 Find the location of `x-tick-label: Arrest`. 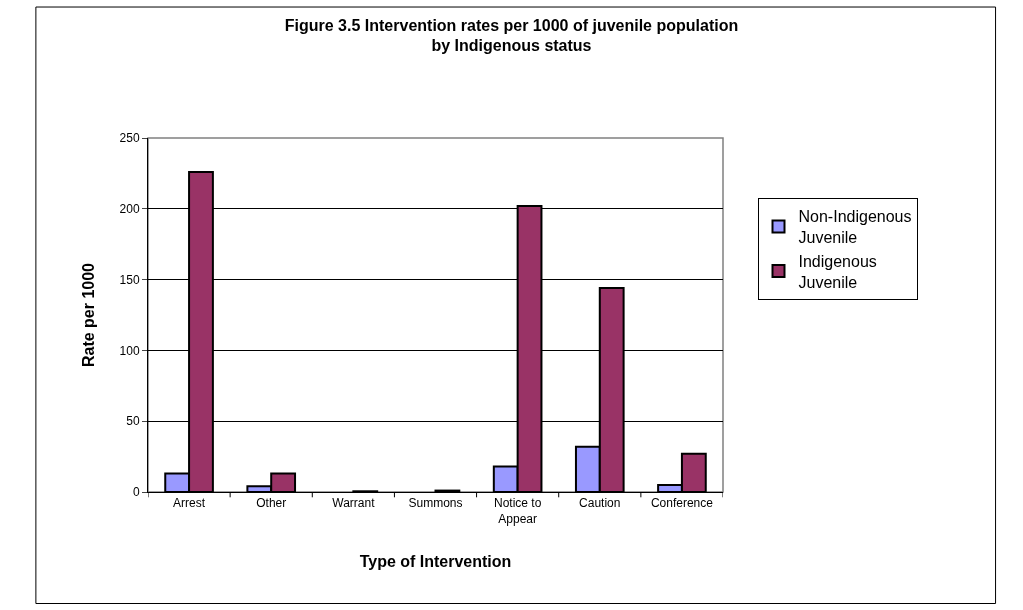

x-tick-label: Arrest is located at coordinates (189, 503).